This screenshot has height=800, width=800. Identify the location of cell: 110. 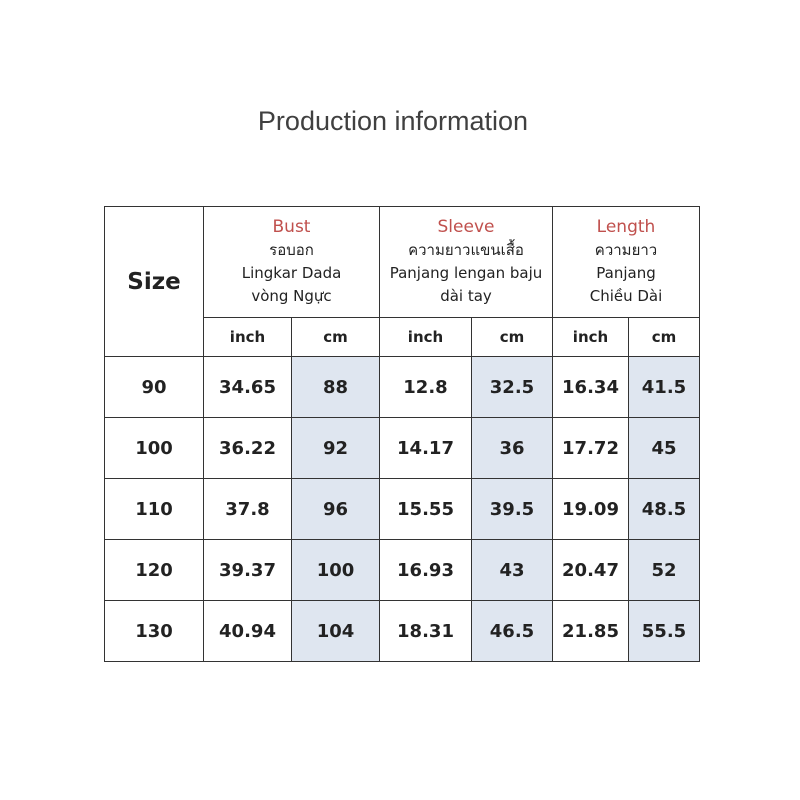
(154, 509).